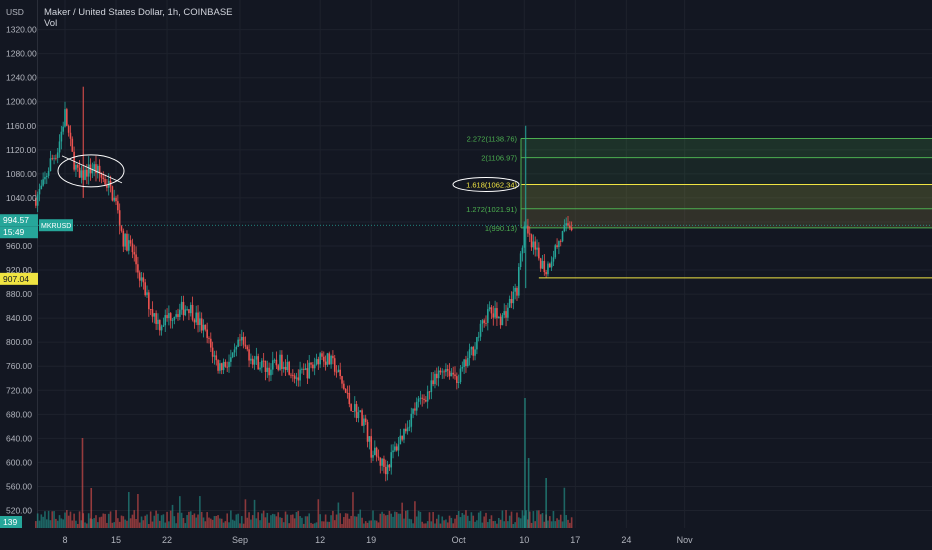  What do you see at coordinates (19, 220) in the screenshot?
I see `last-price-badge-bg` at bounding box center [19, 220].